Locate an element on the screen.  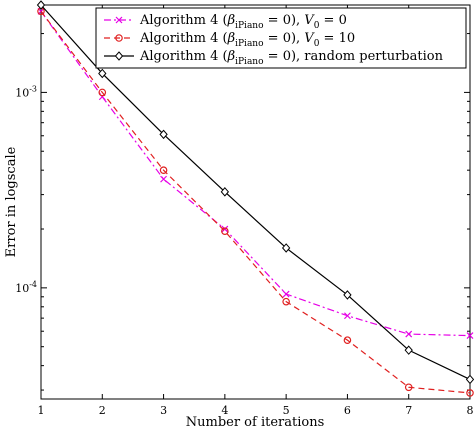
y-tick-label: 10⁻⁴ is located at coordinates (26, 287).